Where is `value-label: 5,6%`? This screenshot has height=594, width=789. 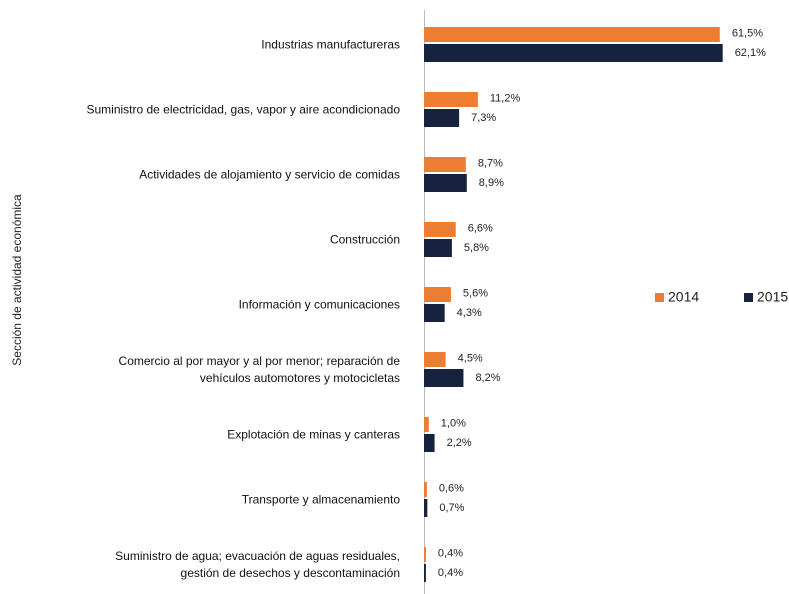
value-label: 5,6% is located at coordinates (475, 293).